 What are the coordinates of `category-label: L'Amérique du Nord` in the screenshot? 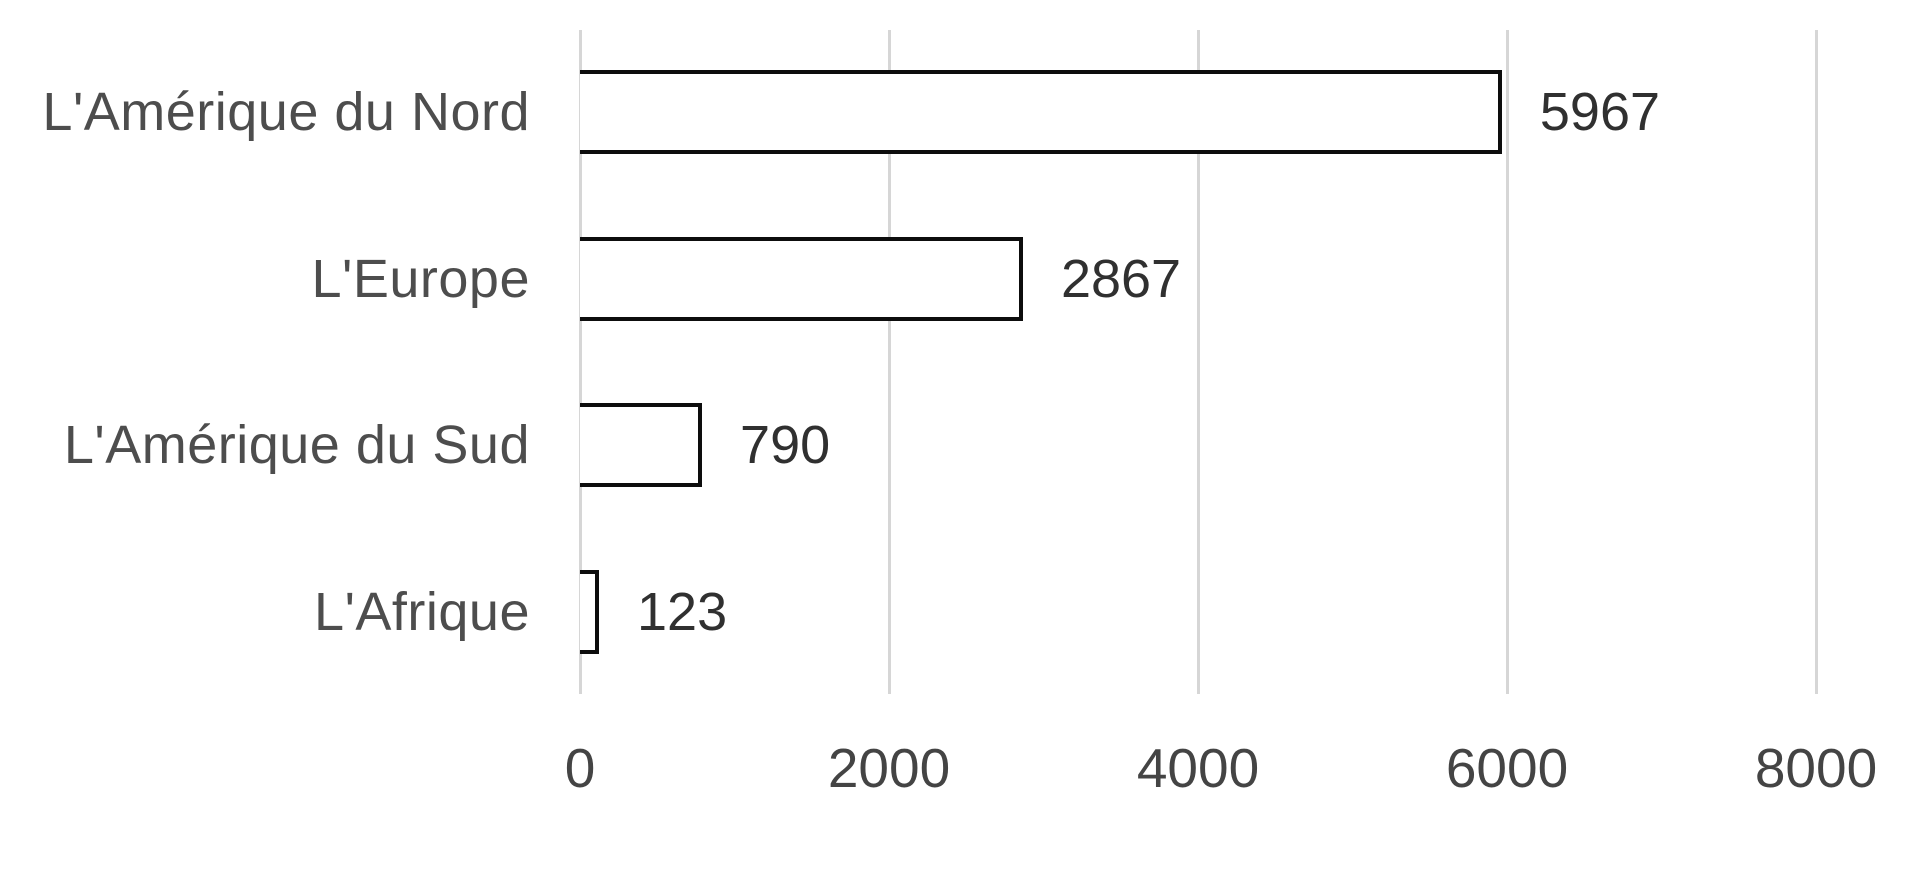 It's located at (286, 112).